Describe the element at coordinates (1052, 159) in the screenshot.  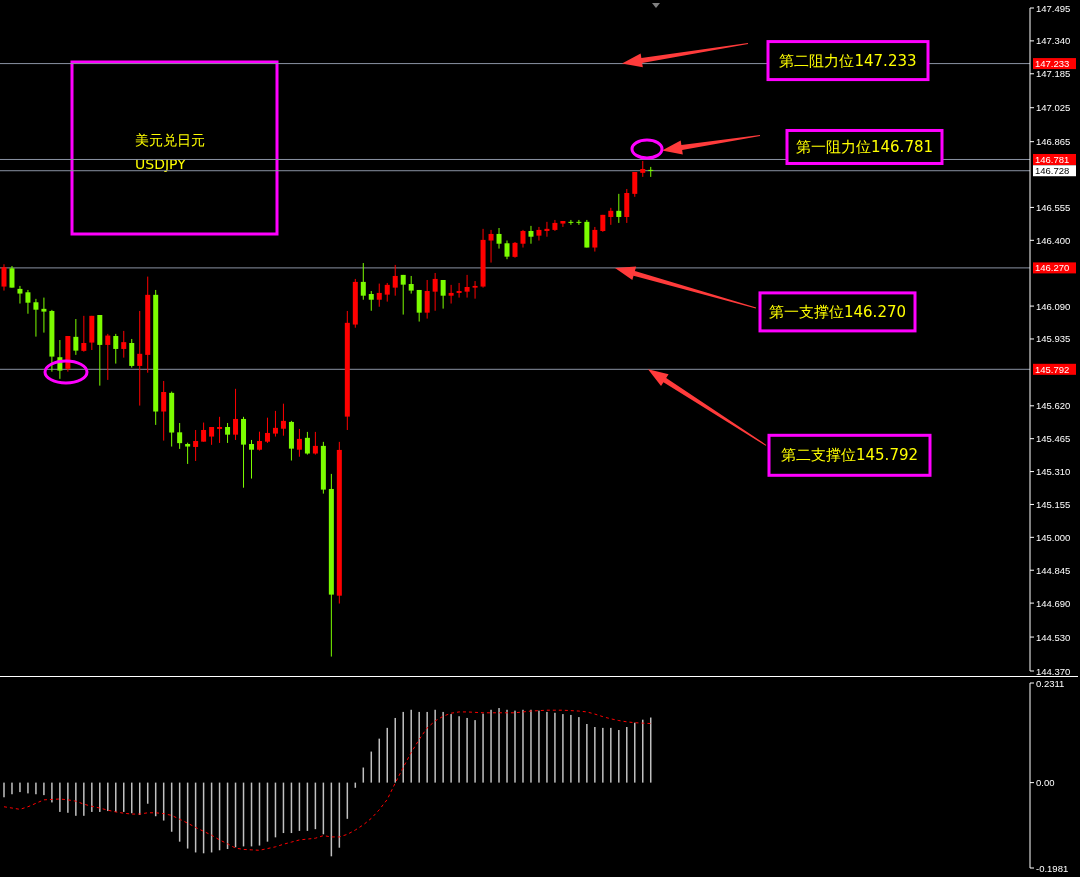
I see `ref-line-label: 146.781` at that location.